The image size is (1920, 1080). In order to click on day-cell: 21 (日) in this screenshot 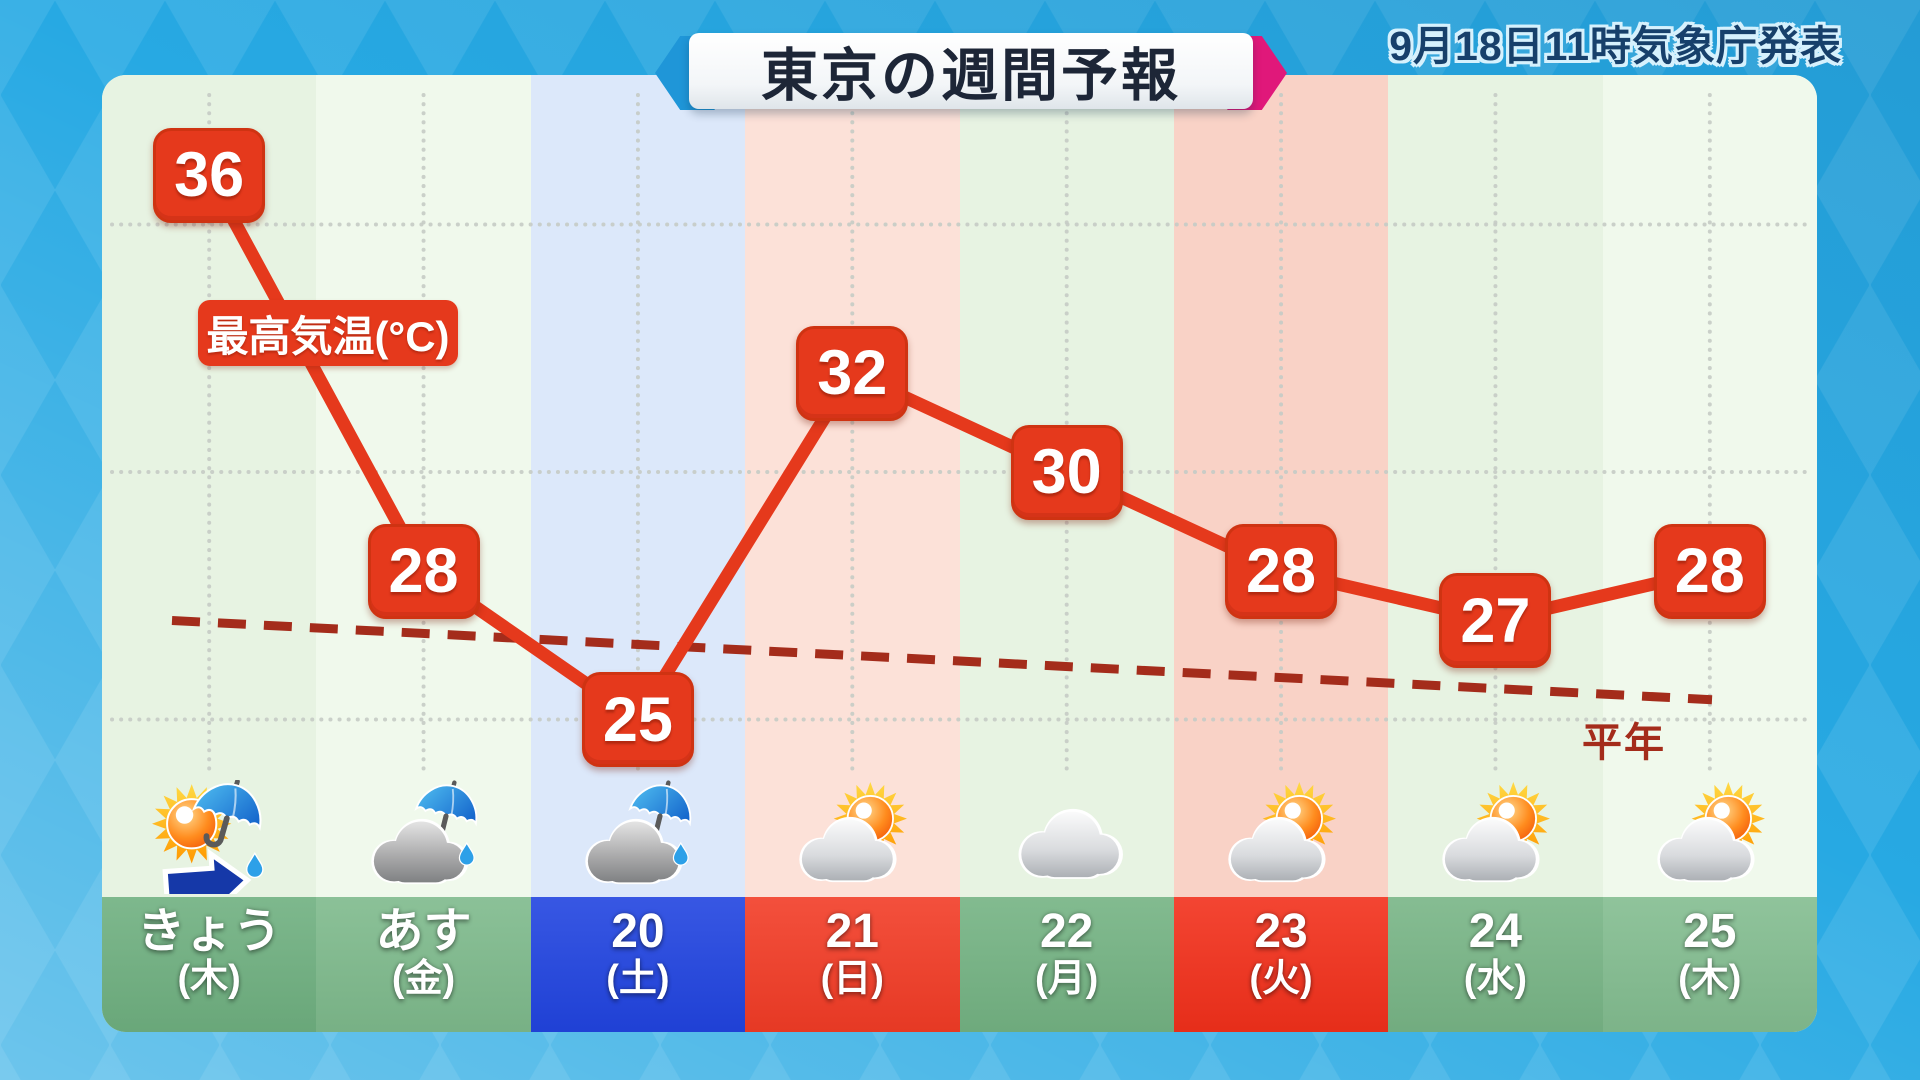, I will do `click(852, 964)`.